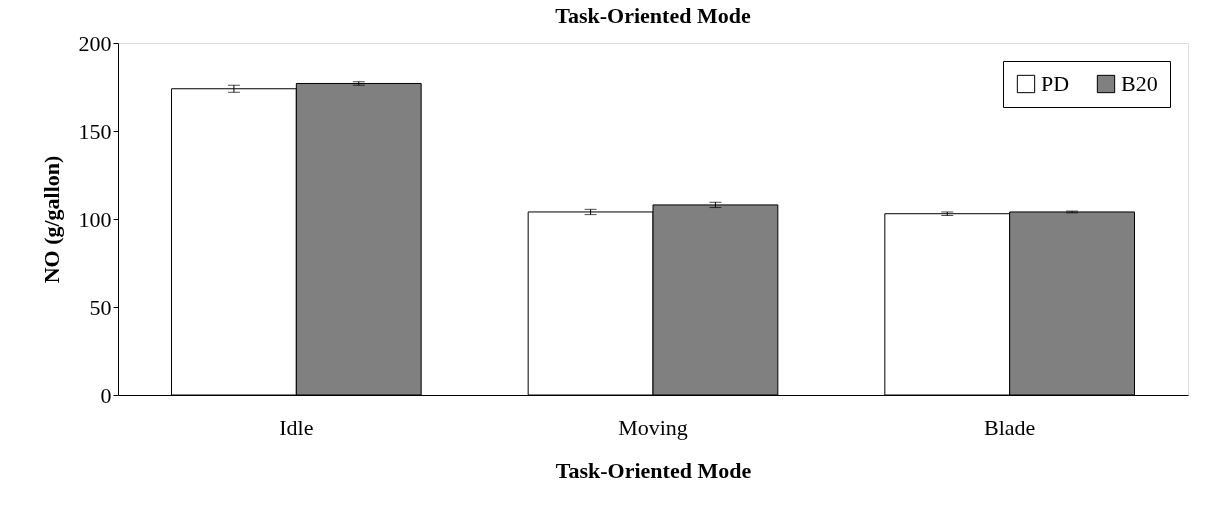 Image resolution: width=1225 pixels, height=514 pixels. Describe the element at coordinates (95, 43) in the screenshot. I see `y-tick-label: 200` at that location.